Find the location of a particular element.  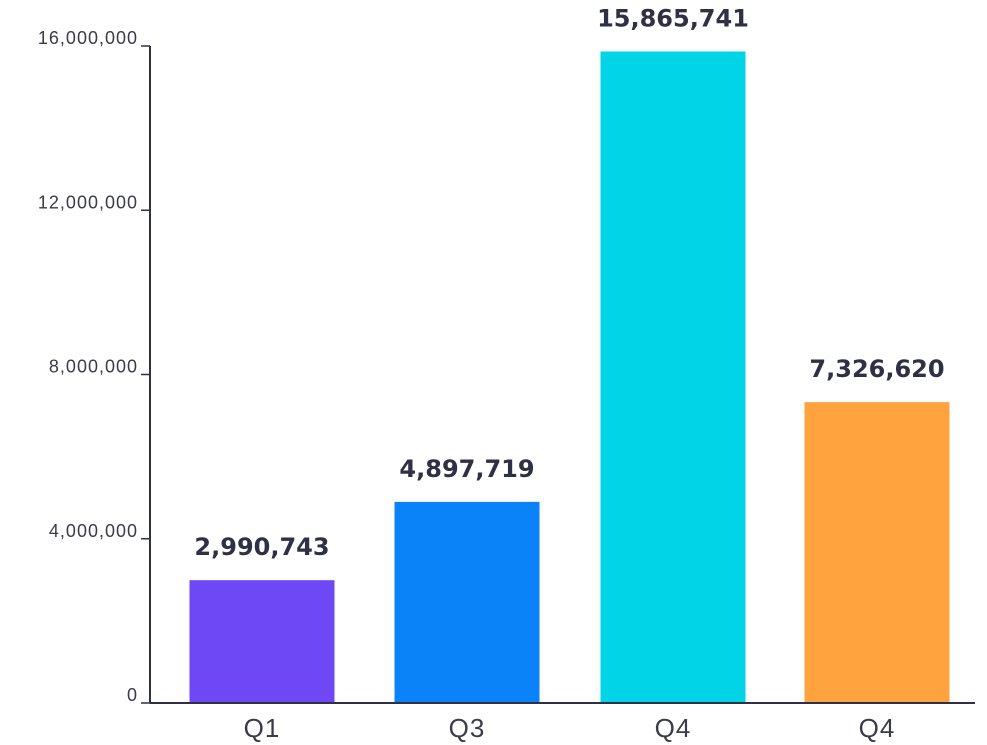

bar-value-label: 2,990,743 is located at coordinates (261, 547).